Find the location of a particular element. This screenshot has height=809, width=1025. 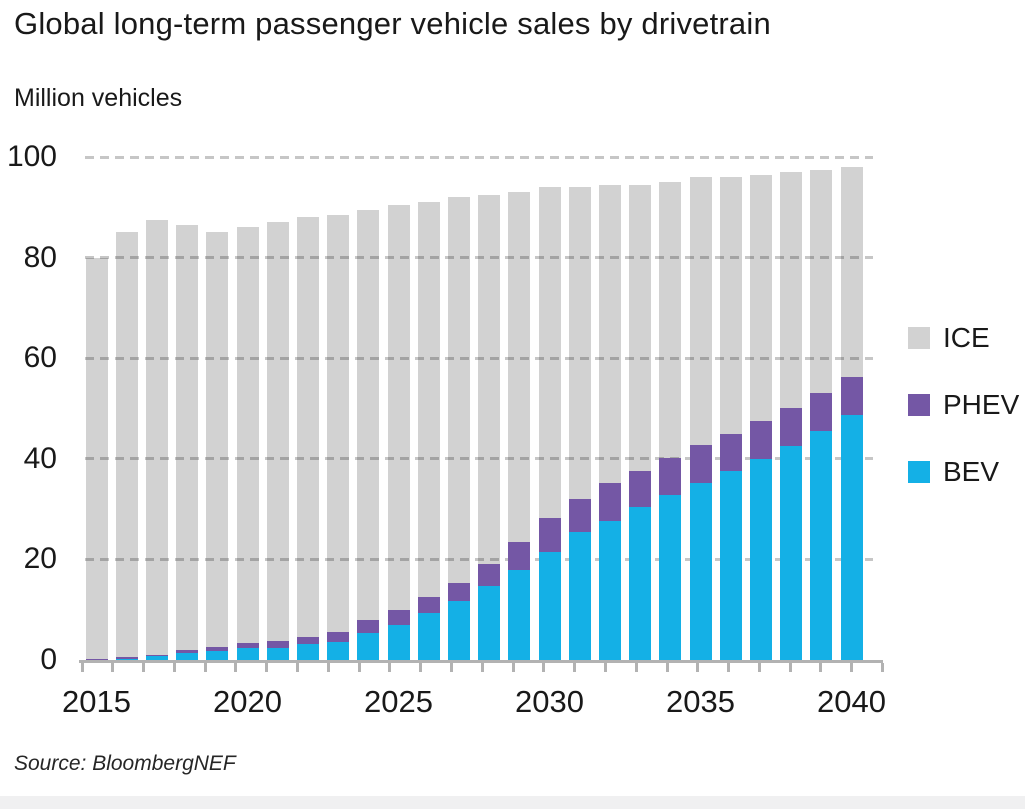

bar-2016-phev is located at coordinates (127, 658).